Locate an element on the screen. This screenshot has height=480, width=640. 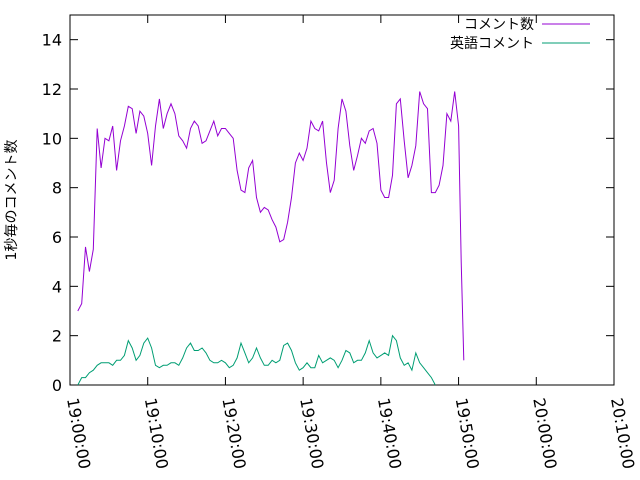
x-tick-label: 19:00:00 is located at coordinates (78, 433).